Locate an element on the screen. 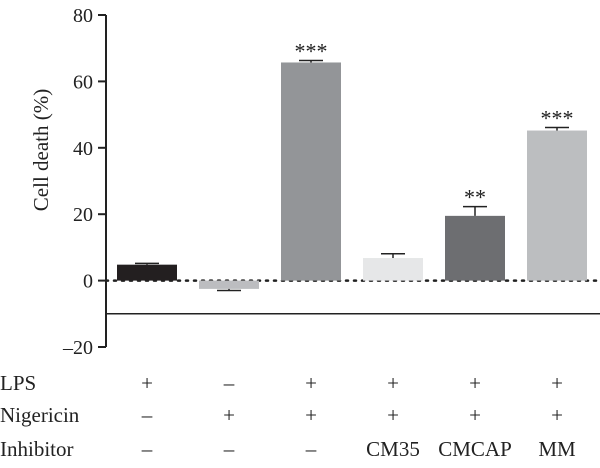 The image size is (600, 468). y-axis-title: Cell death (%) is located at coordinates (41, 150).